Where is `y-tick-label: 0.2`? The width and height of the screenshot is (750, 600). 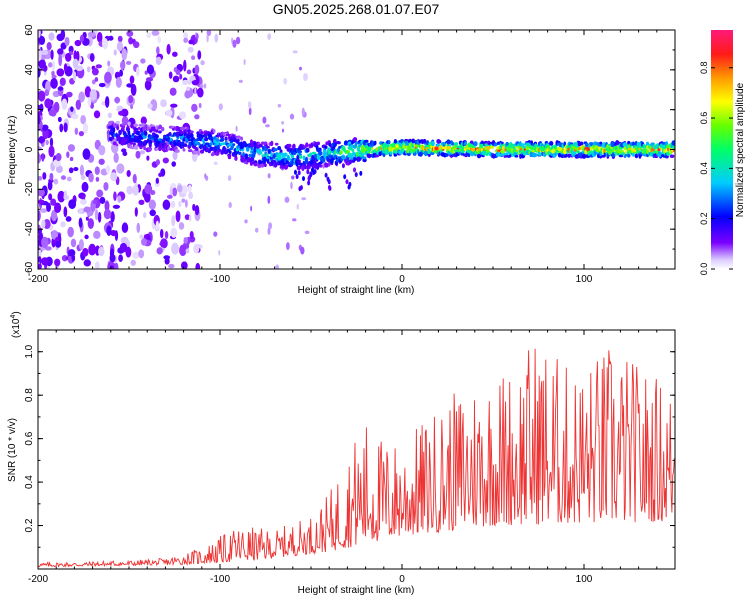 y-tick-label: 0.2 is located at coordinates (29, 525).